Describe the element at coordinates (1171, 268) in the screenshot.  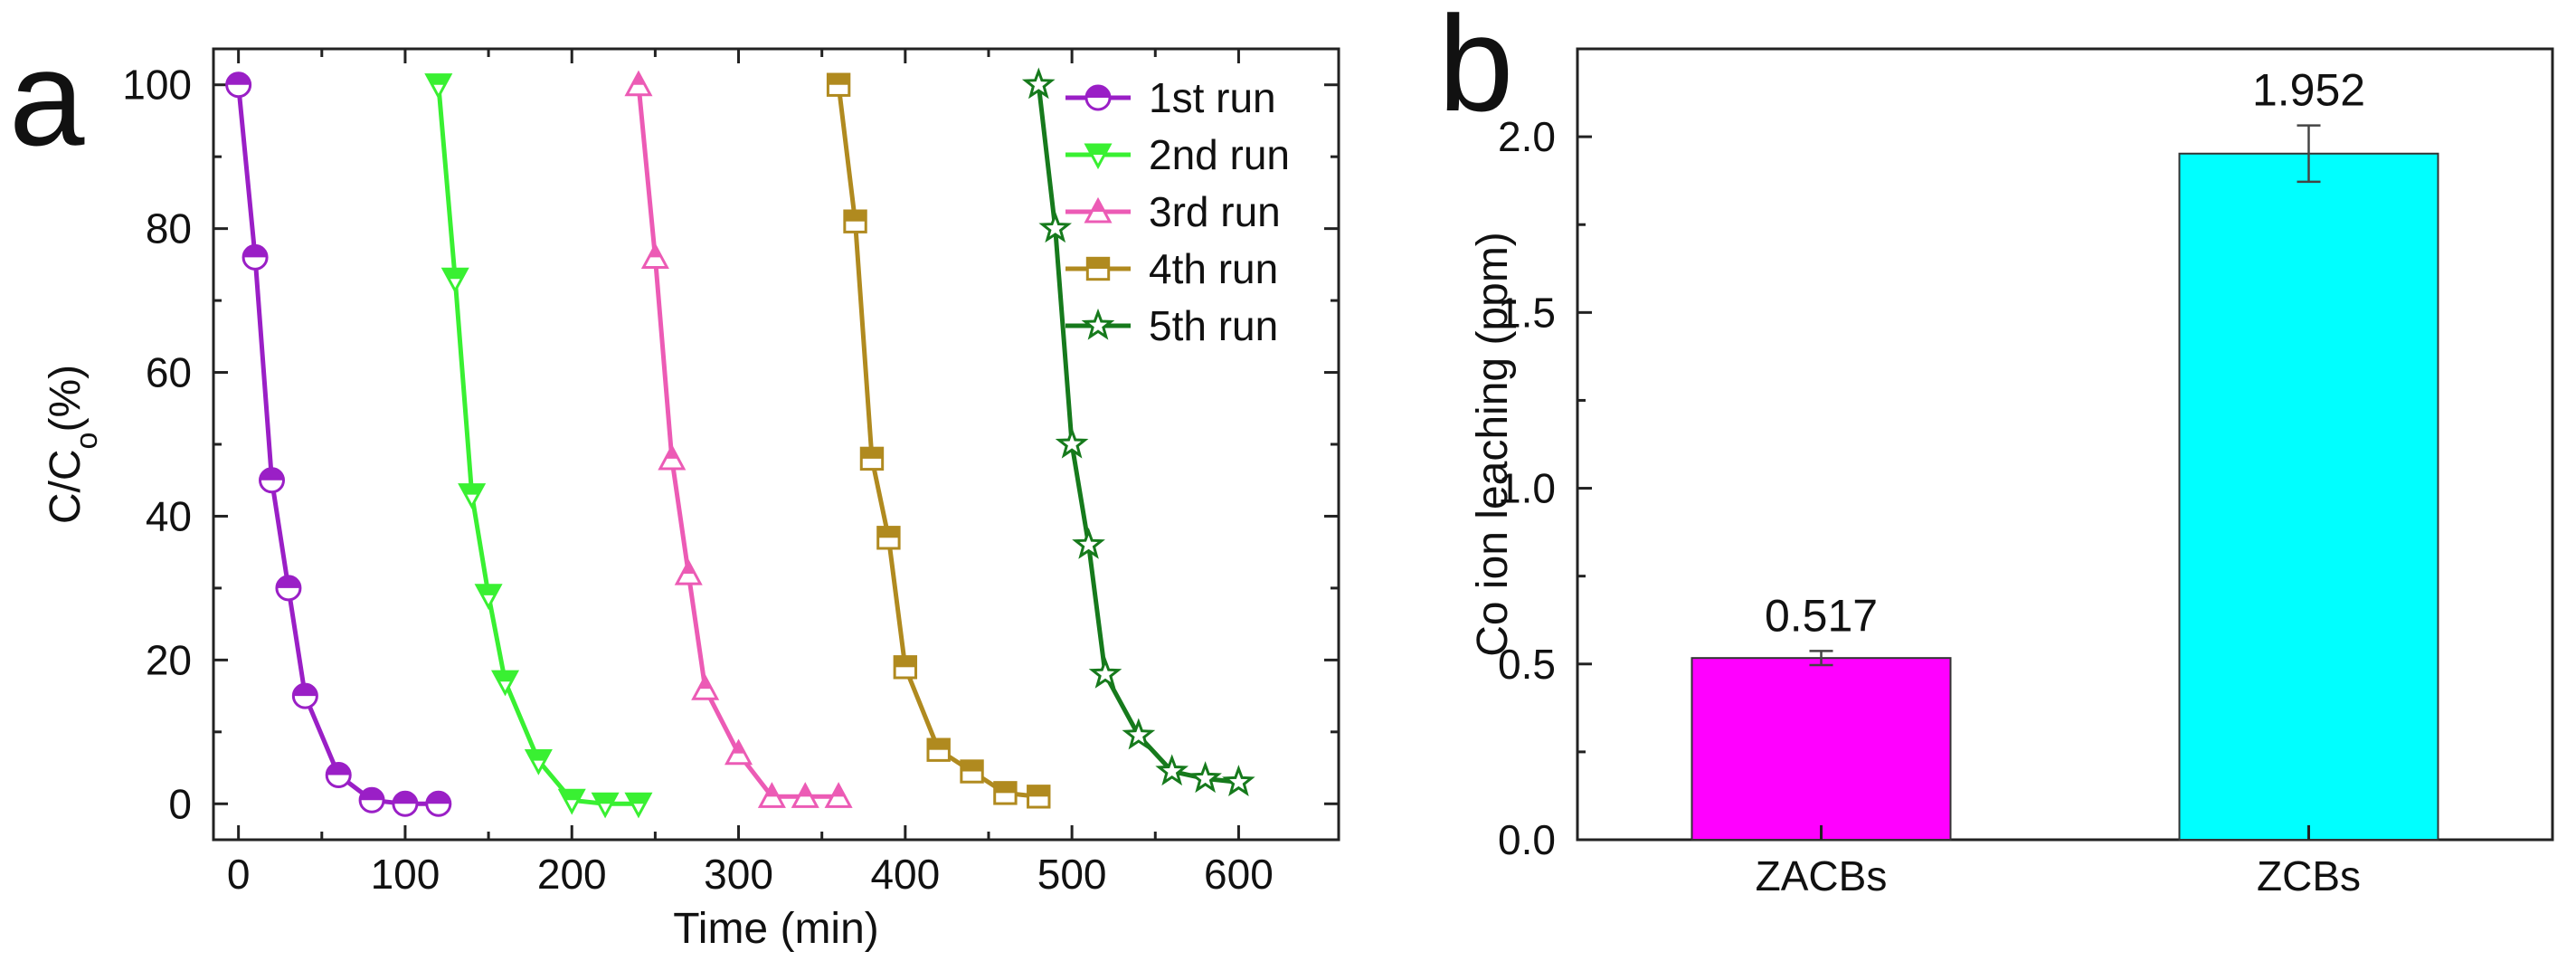
I see `legend-entry: 4th run` at that location.